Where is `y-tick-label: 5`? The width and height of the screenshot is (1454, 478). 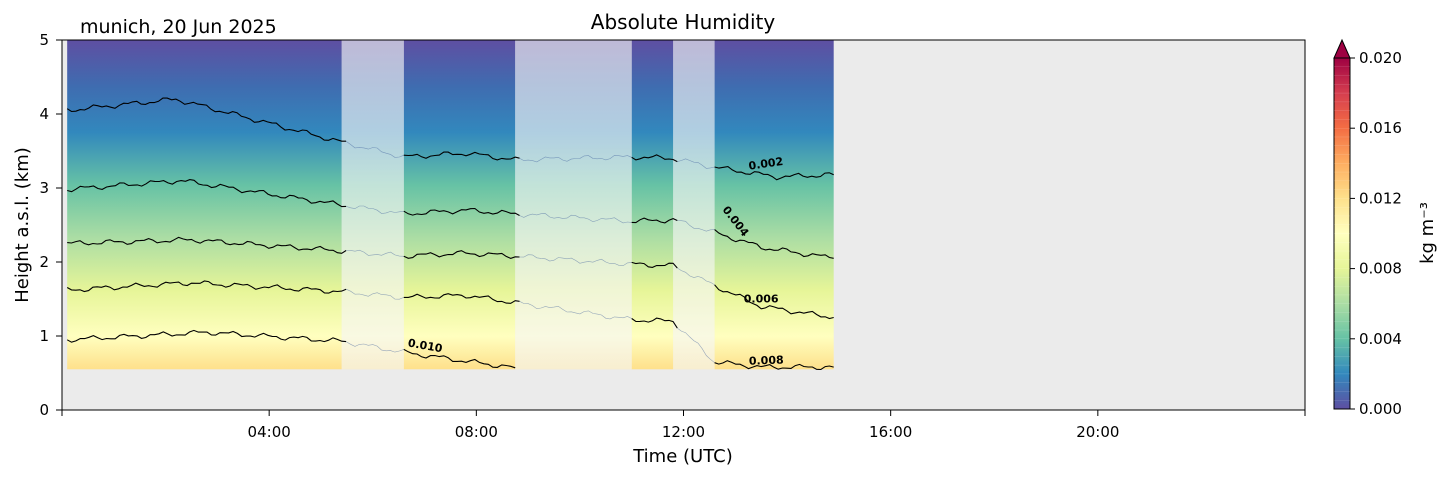 y-tick-label: 5 is located at coordinates (44, 40).